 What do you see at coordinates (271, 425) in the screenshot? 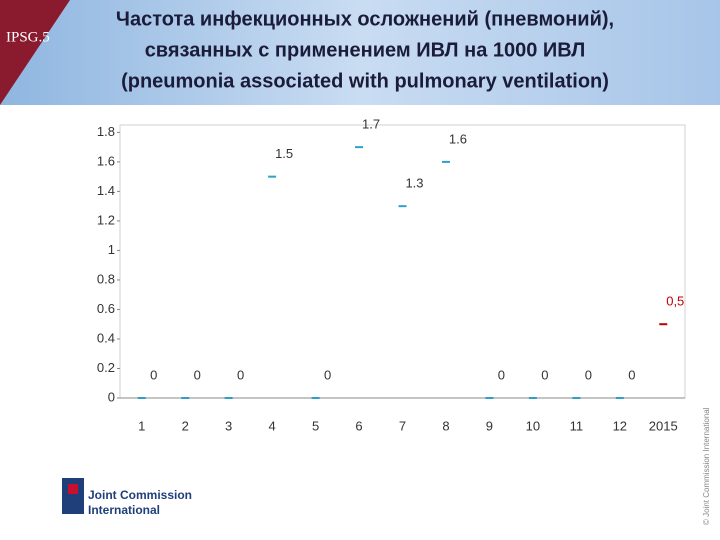
I see `x-tick-label: 4` at bounding box center [271, 425].